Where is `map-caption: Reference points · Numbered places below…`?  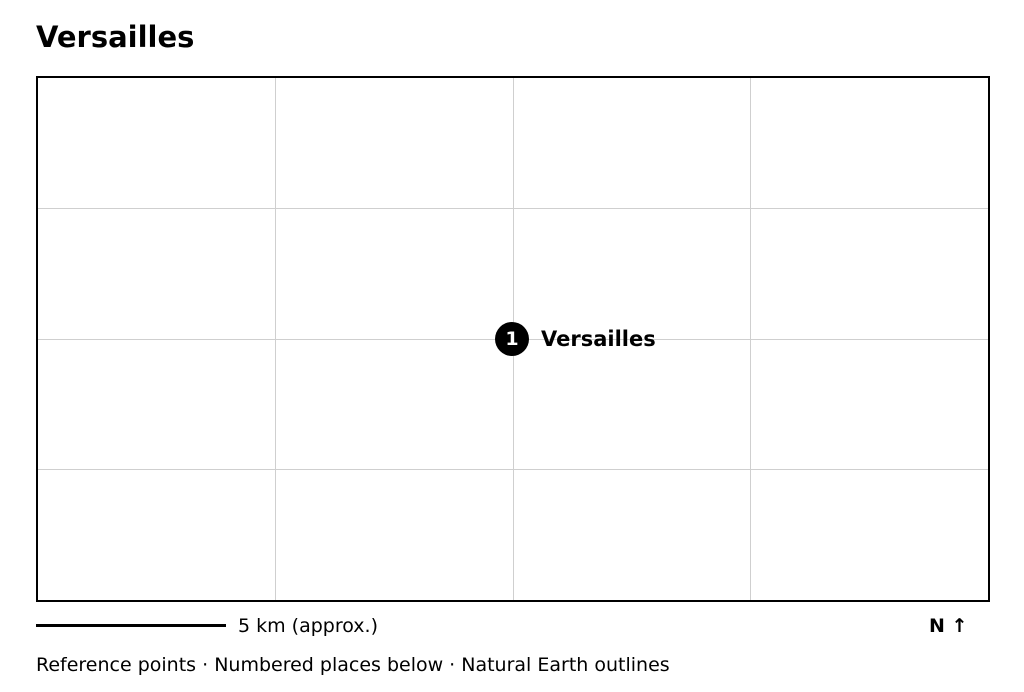
map-caption: Reference points · Numbered places below… is located at coordinates (353, 665).